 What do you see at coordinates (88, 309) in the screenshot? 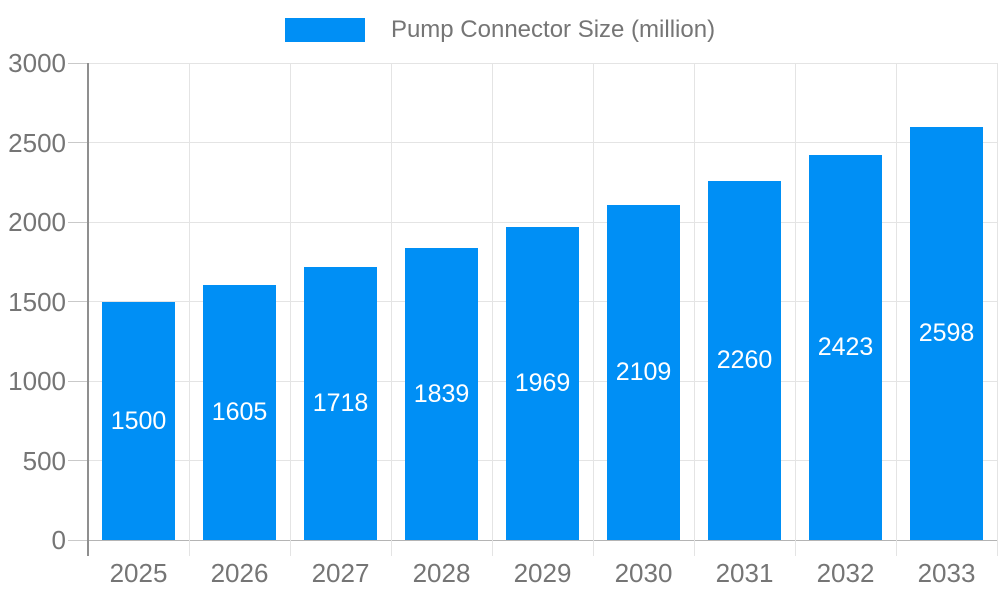
I see `y-axis-line` at bounding box center [88, 309].